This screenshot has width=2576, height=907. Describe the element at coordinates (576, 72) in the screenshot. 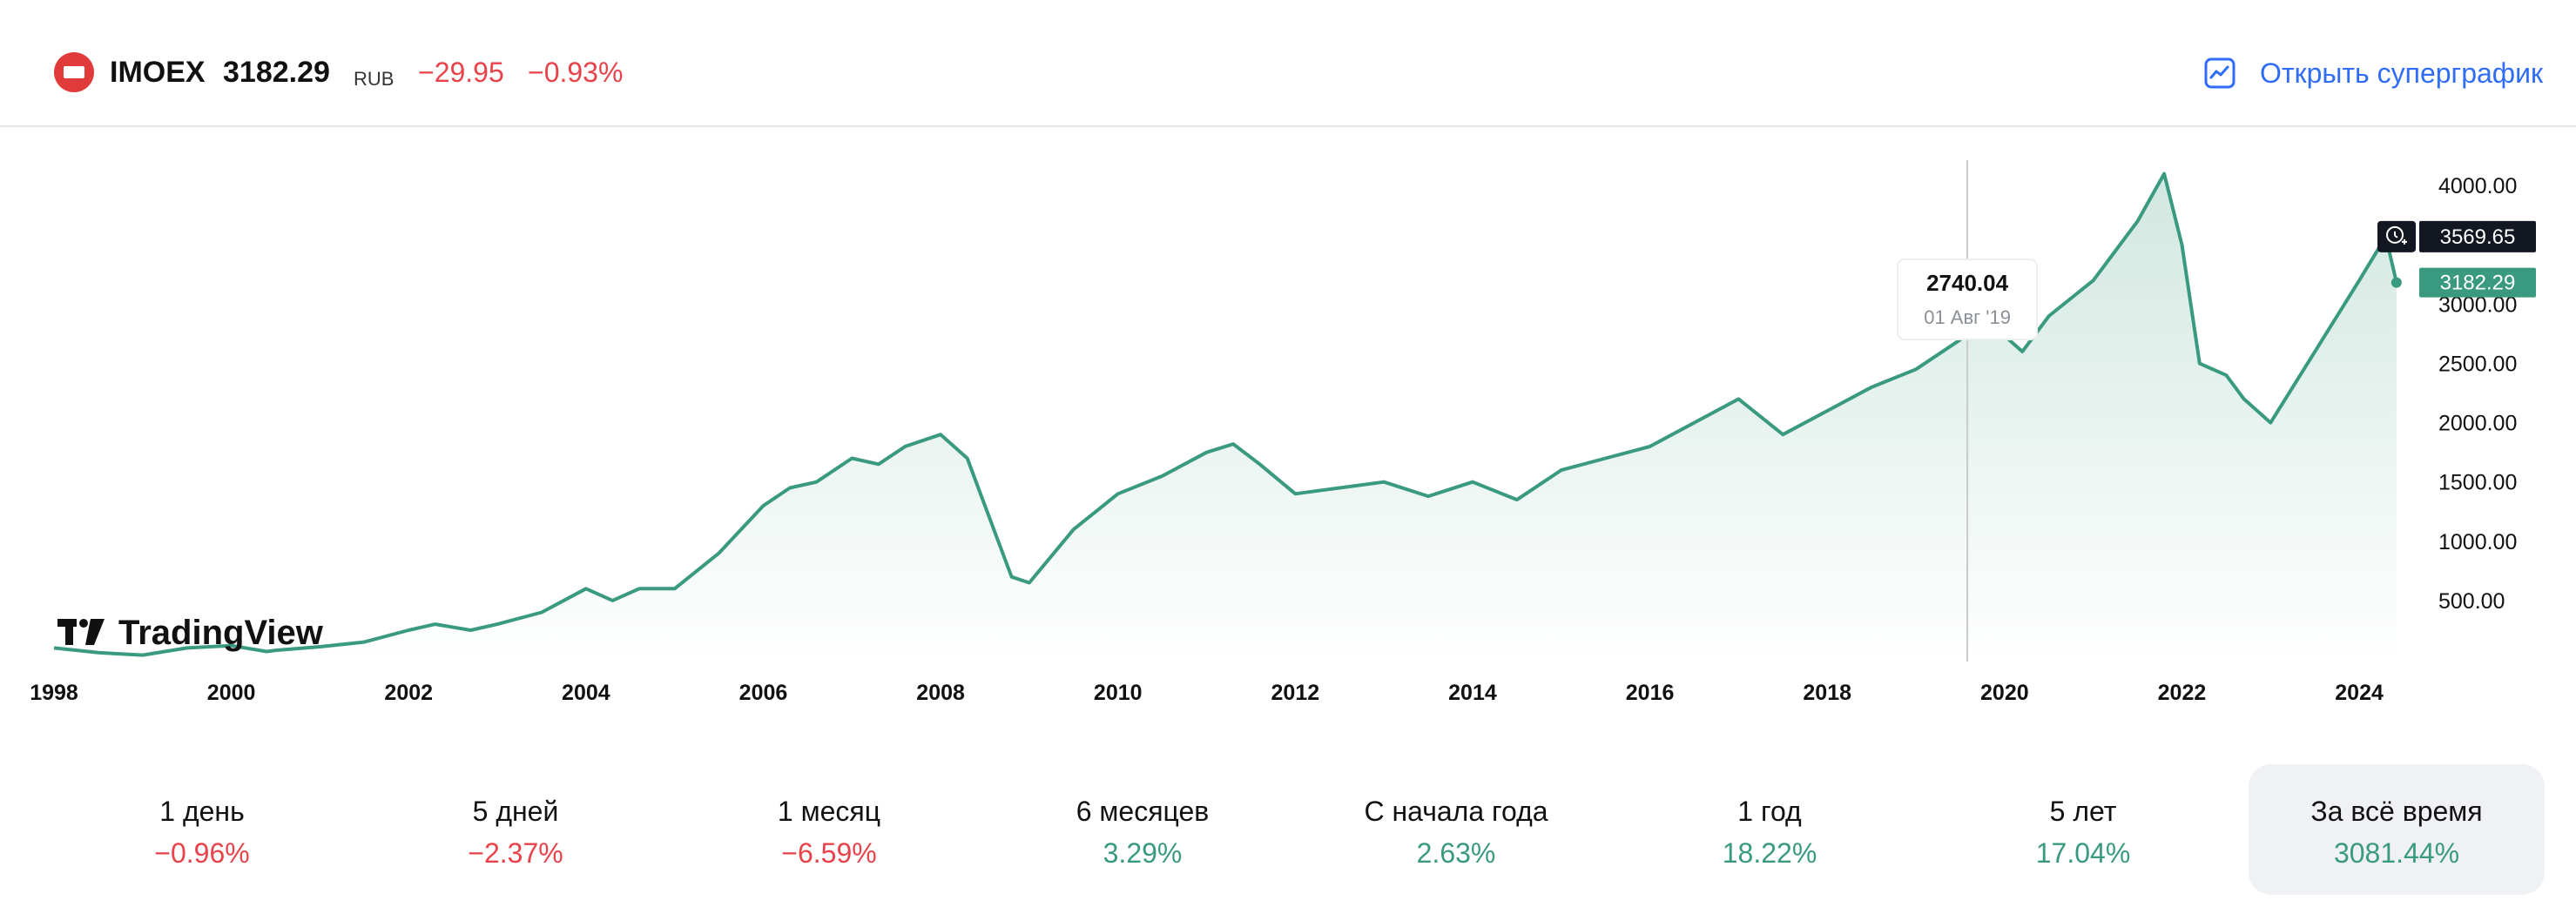

I see `price-change-percent: −0.93%` at that location.